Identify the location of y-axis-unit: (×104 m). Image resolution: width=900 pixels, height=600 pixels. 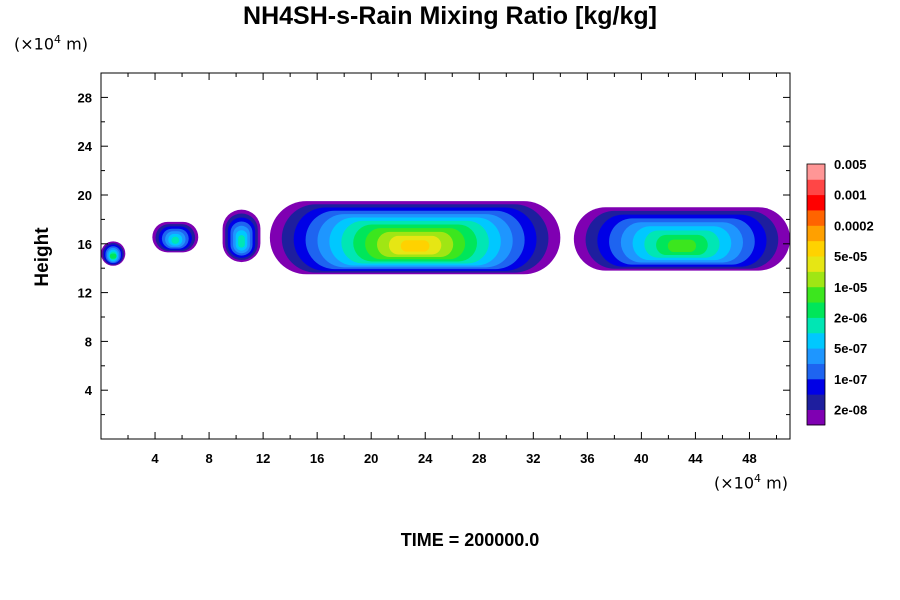
(51, 43).